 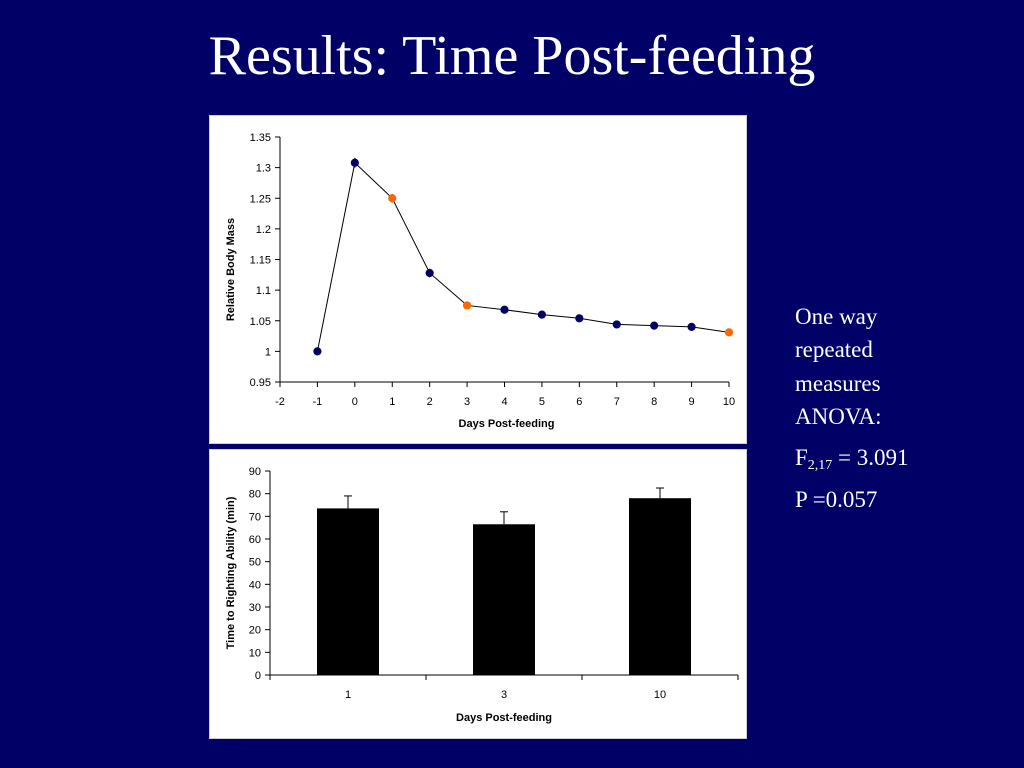 What do you see at coordinates (268, 352) in the screenshot?
I see `y-tick-label: 1` at bounding box center [268, 352].